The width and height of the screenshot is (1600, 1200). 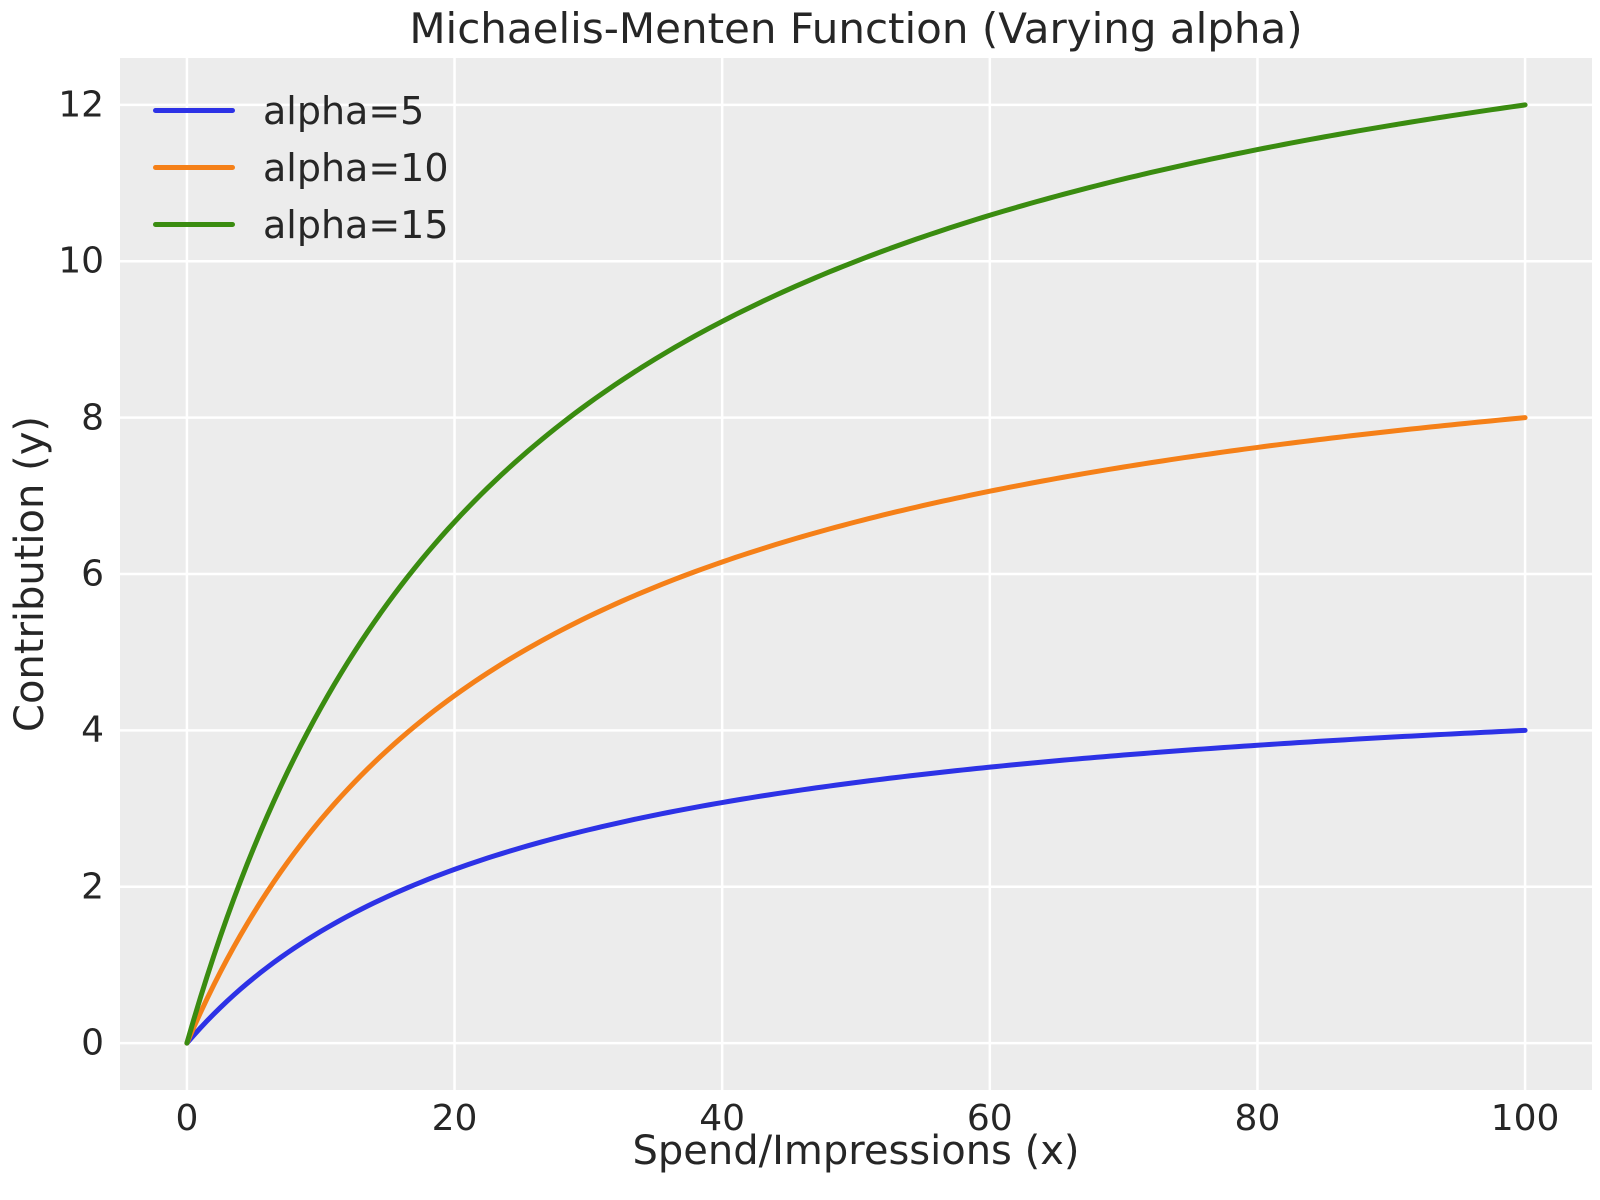 What do you see at coordinates (1525, 1118) in the screenshot?
I see `x-tick-label: 100` at bounding box center [1525, 1118].